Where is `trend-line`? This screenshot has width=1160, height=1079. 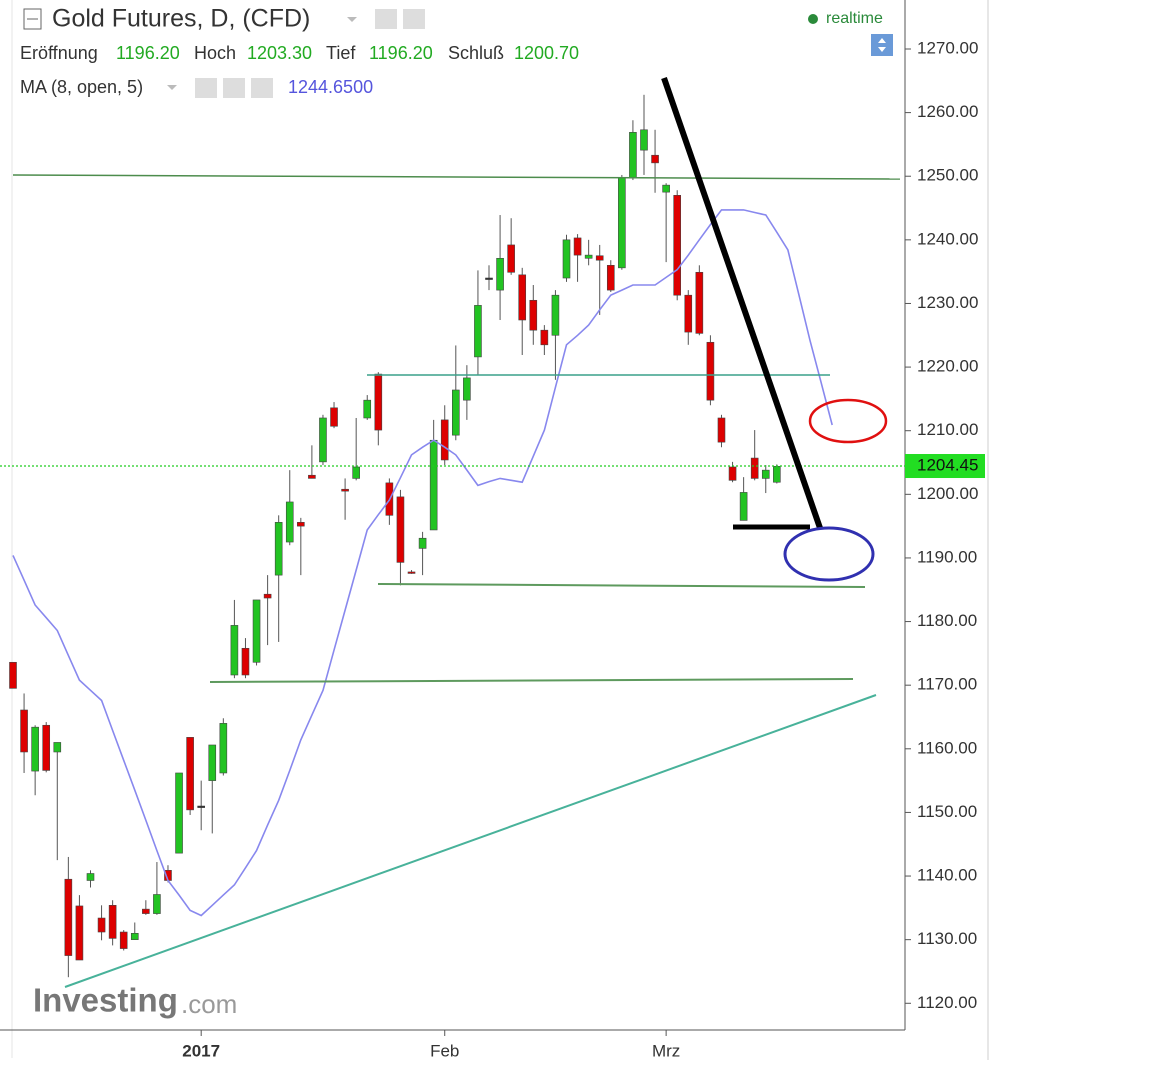 trend-line is located at coordinates (742, 303).